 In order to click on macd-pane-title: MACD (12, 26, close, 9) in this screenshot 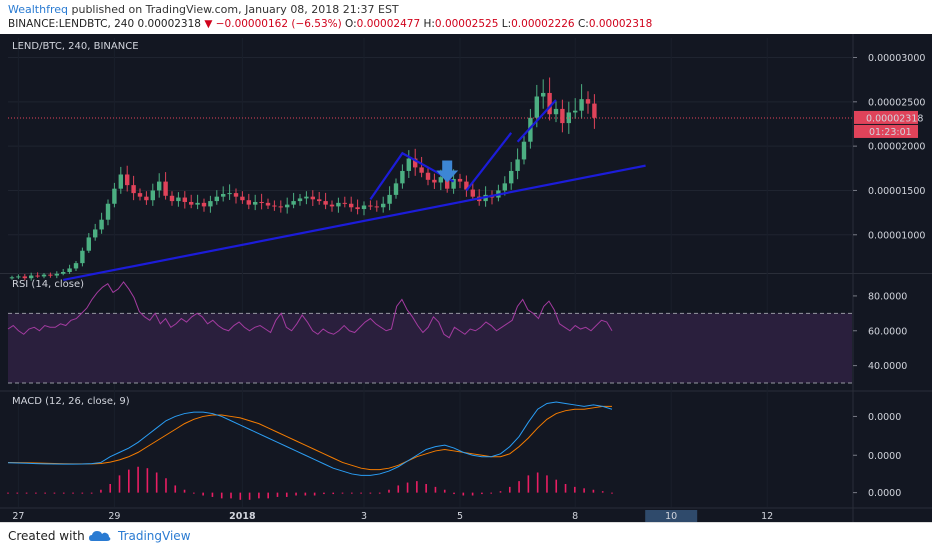, I will do `click(71, 401)`.